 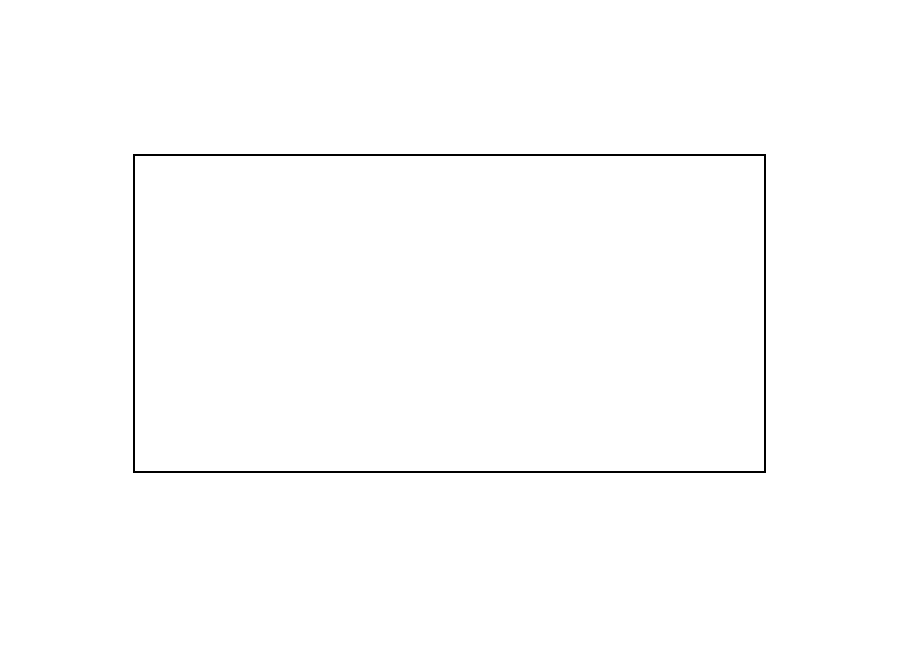 I want to click on z-axis-title, so click(x=88, y=313).